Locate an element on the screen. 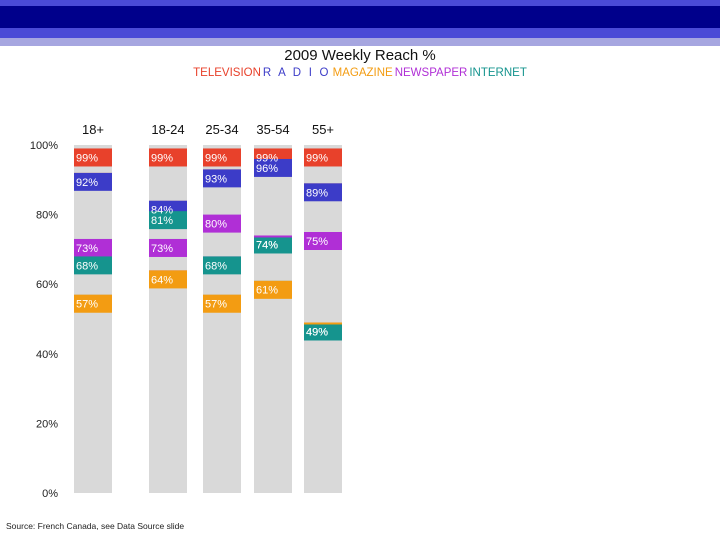 The image size is (720, 540). data-label: 74% is located at coordinates (267, 245).